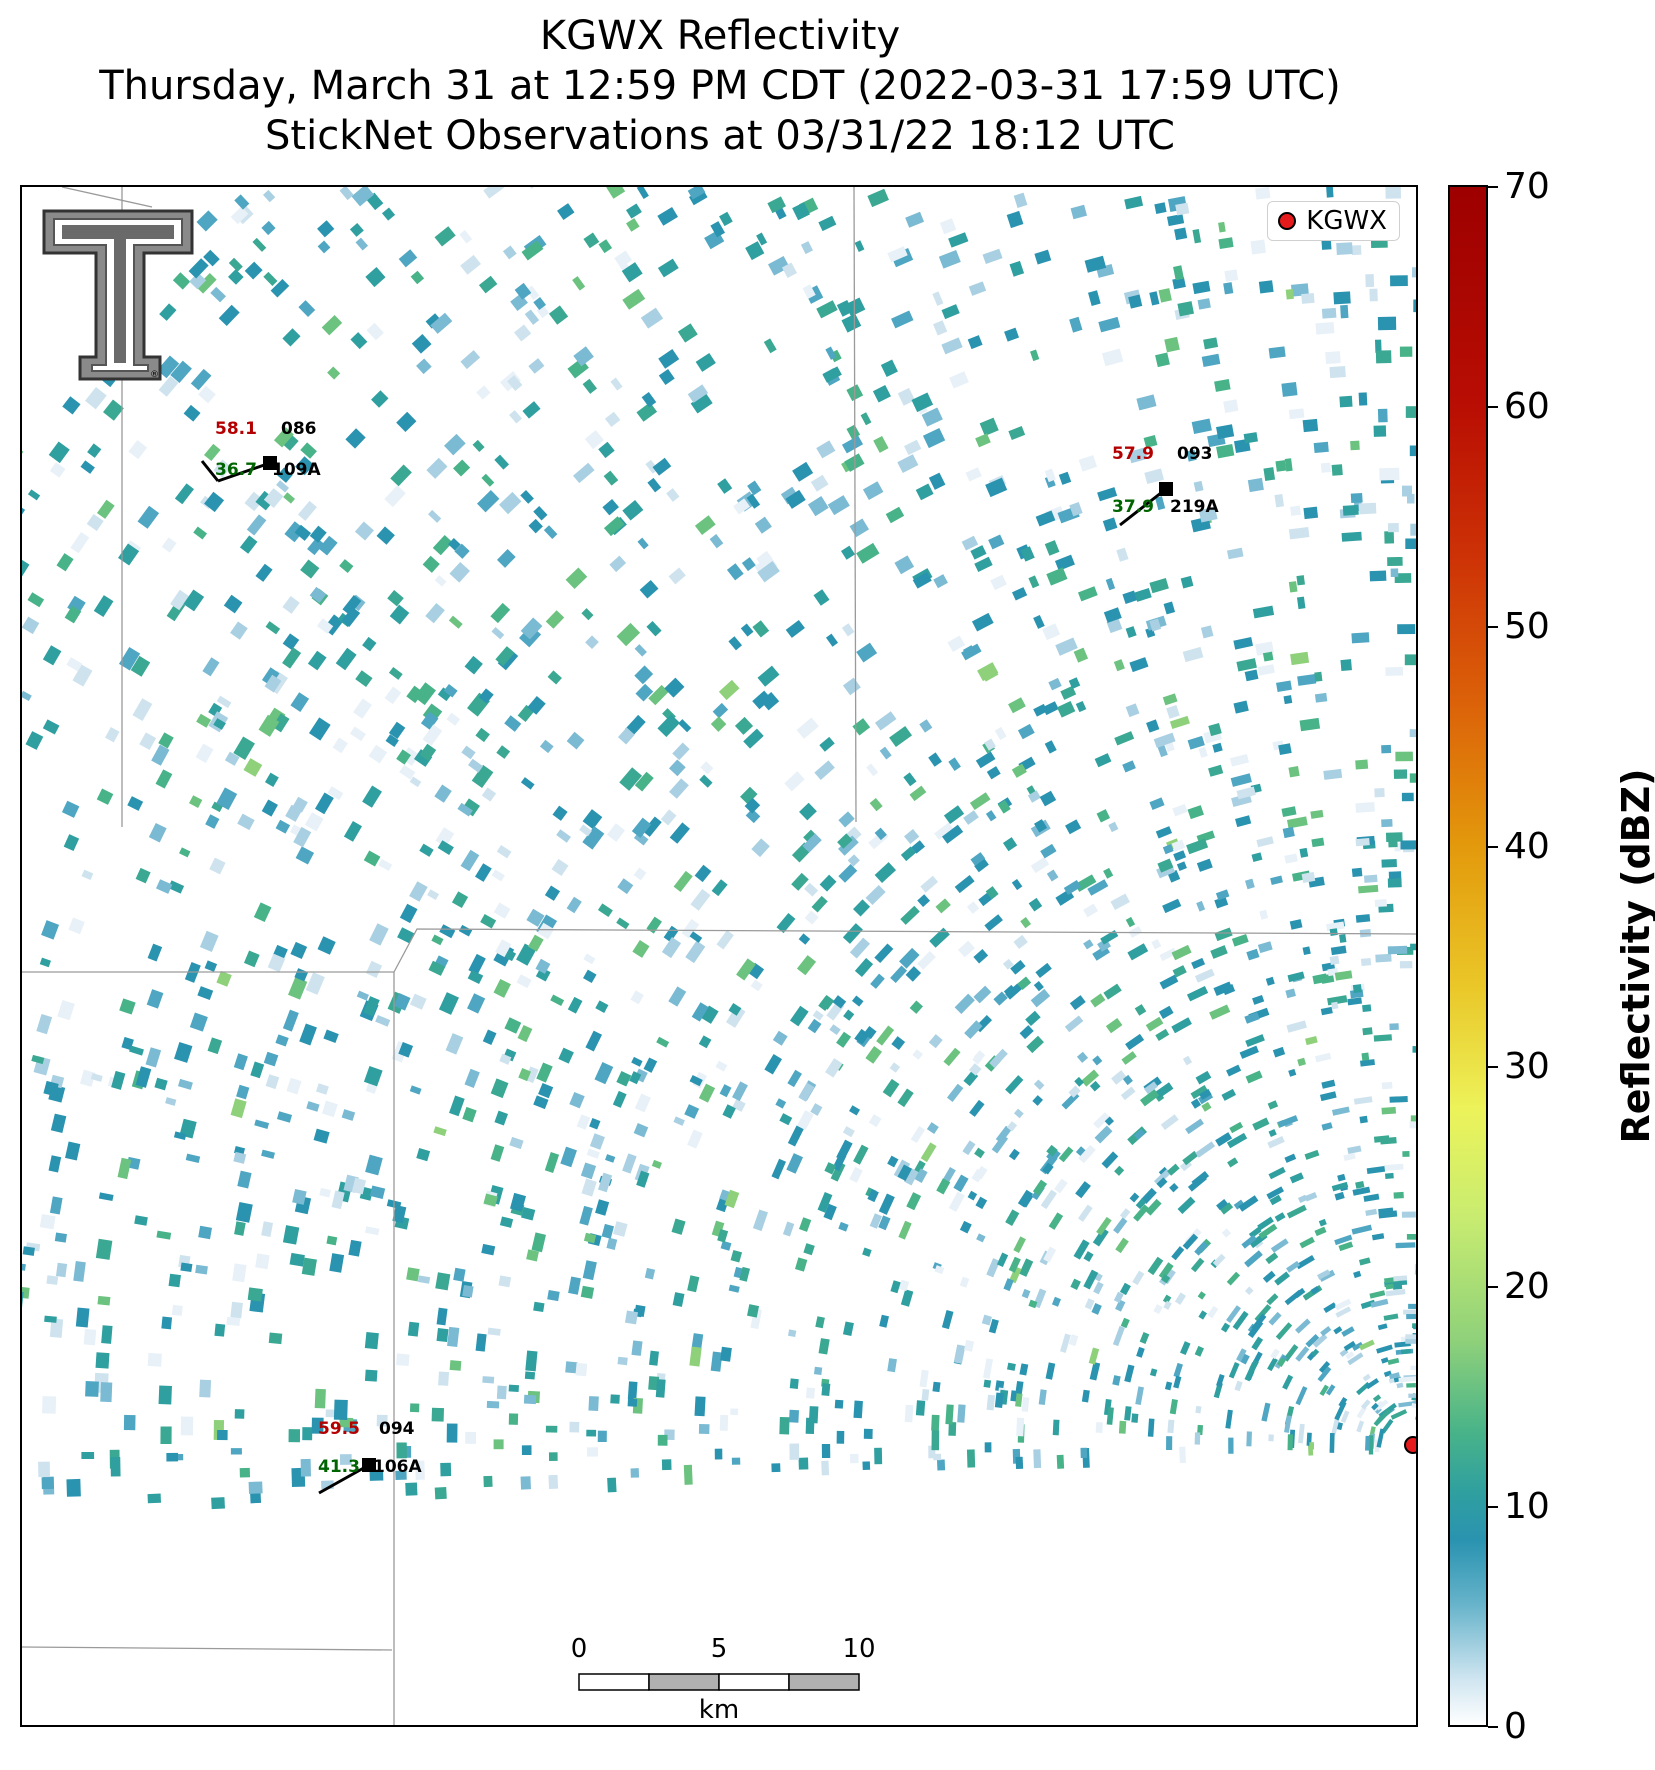 This screenshot has height=1770, width=1655. Describe the element at coordinates (1493, 1067) in the screenshot. I see `colorbar-tick` at that location.